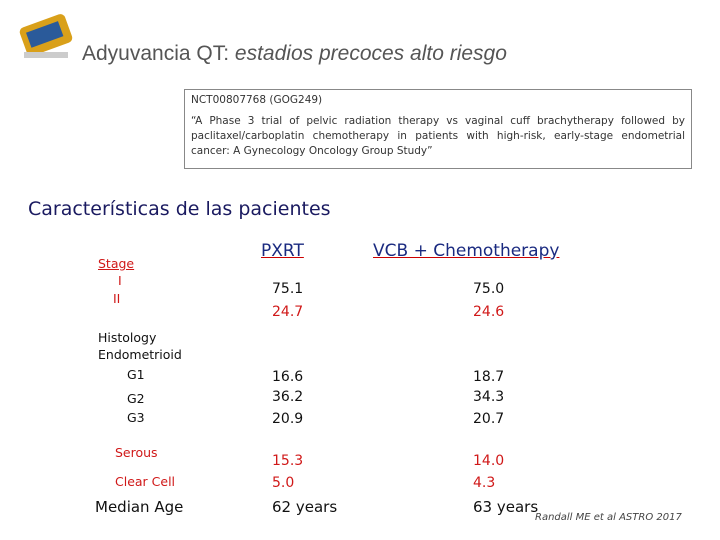 The width and height of the screenshot is (720, 540). I want to click on row-label: Clear Cell, so click(145, 481).